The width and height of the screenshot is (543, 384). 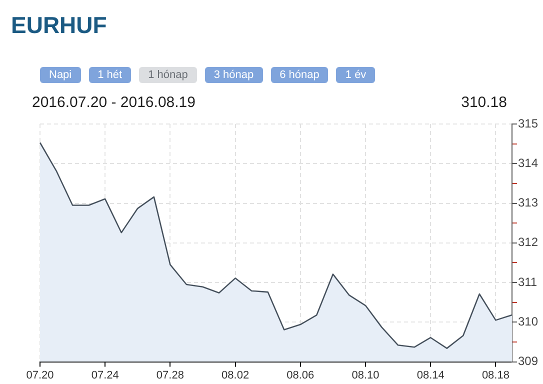 What do you see at coordinates (114, 102) in the screenshot?
I see `chart-subtitle: 2016.07.20 - 2016.08.19` at bounding box center [114, 102].